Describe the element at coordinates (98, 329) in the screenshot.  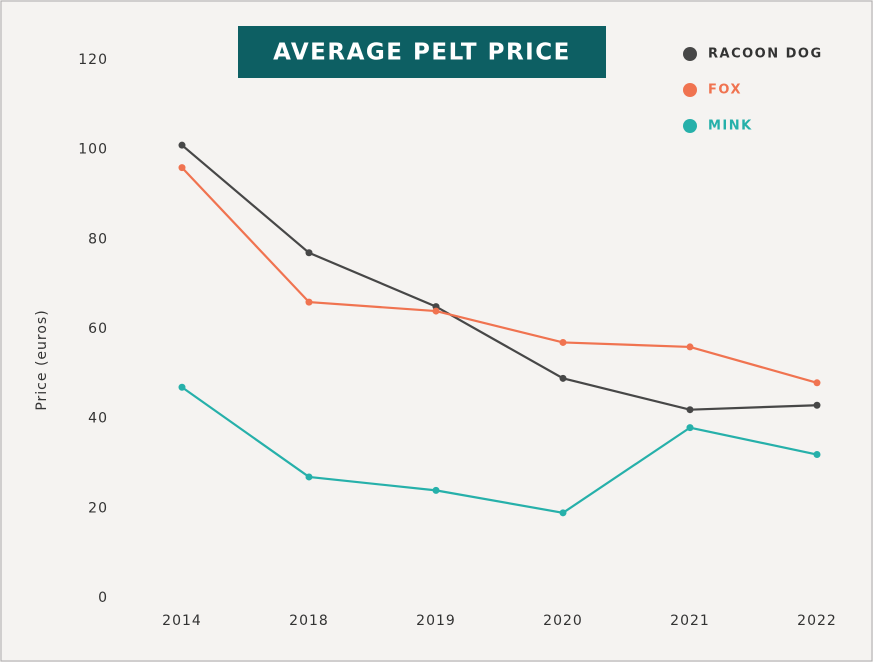
I see `y-tick-label: 60` at that location.